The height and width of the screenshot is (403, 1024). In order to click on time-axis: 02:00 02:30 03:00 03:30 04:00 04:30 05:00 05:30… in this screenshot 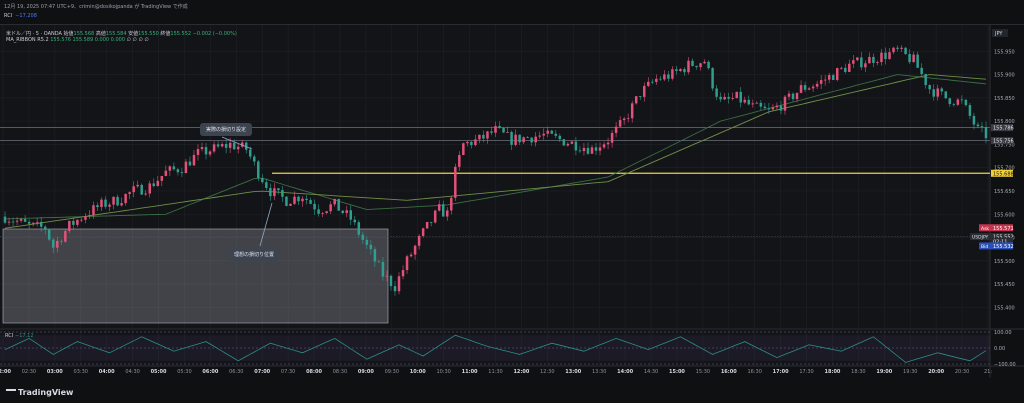, I will do `click(496, 372)`.